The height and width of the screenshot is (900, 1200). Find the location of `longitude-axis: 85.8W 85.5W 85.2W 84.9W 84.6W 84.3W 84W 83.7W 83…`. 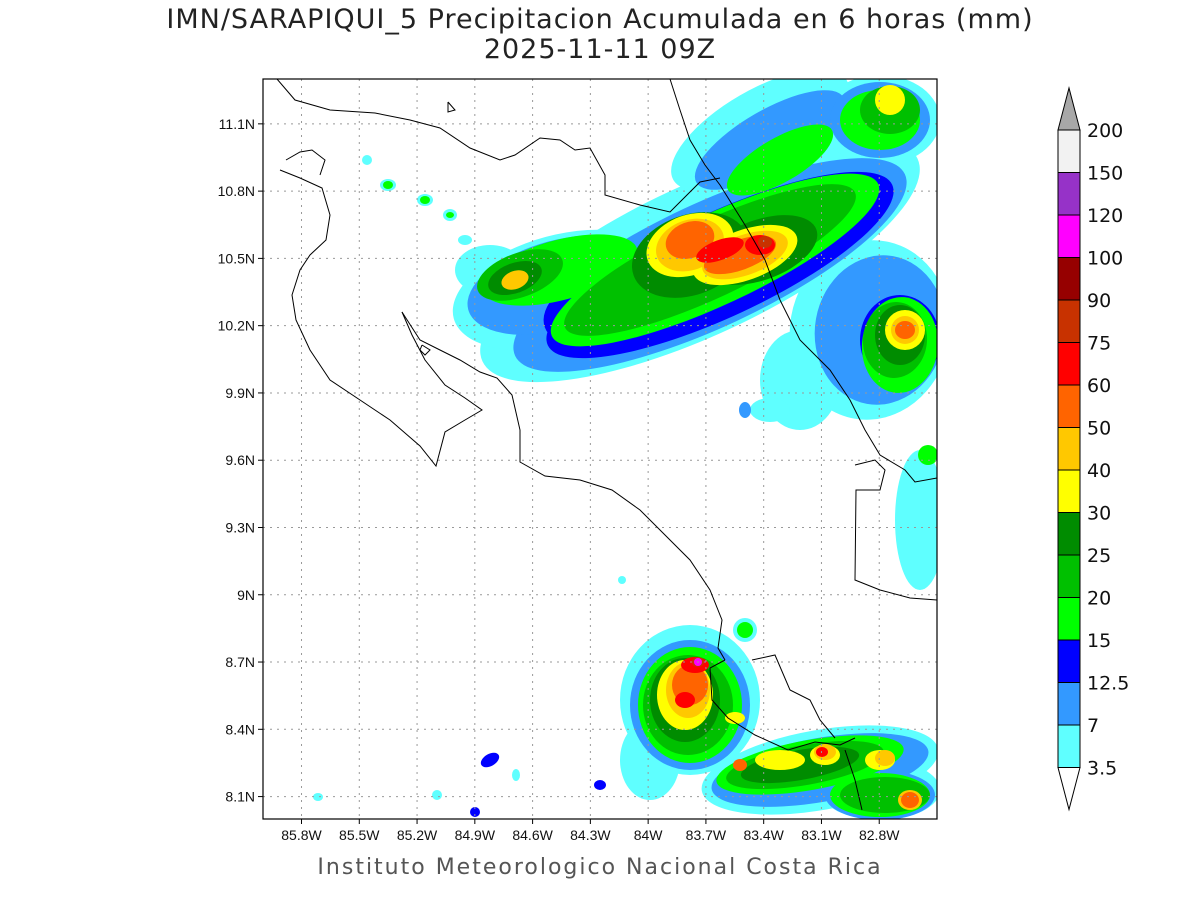

longitude-axis: 85.8W 85.5W 85.2W 84.9W 84.6W 84.3W 84W 83.7W 83… is located at coordinates (590, 831).